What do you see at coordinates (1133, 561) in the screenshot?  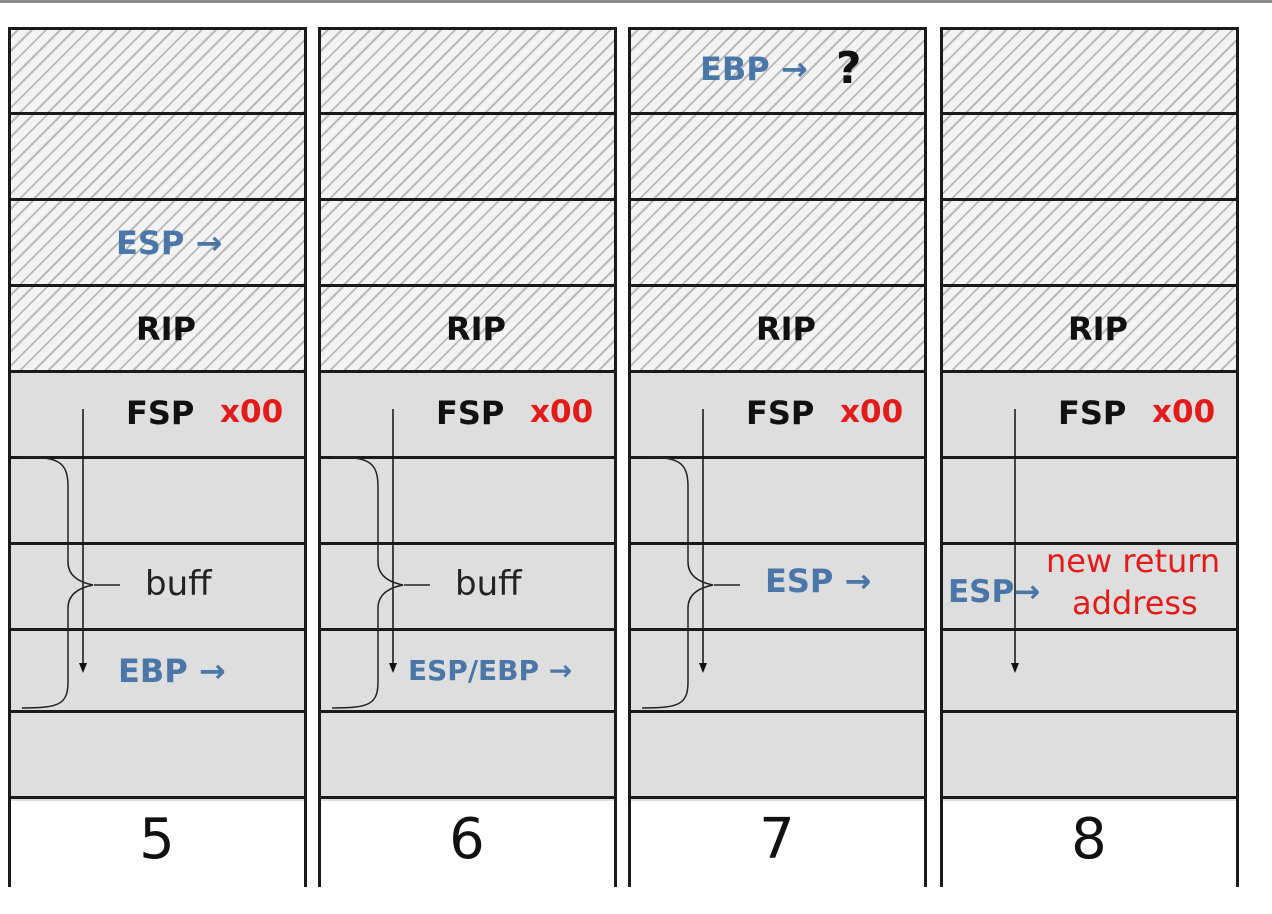 I see `new-return-line1: new return` at bounding box center [1133, 561].